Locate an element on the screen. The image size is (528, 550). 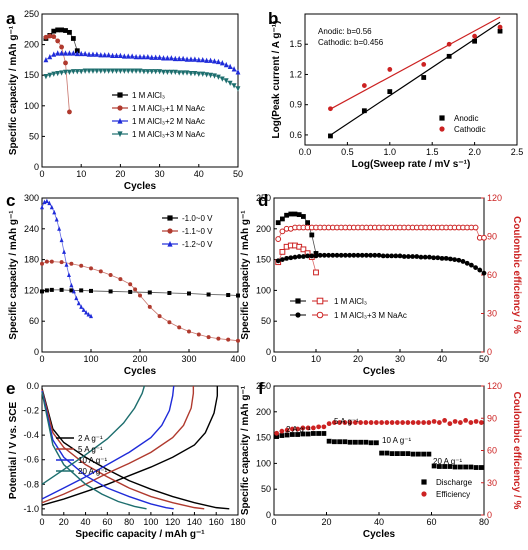
x-tick-label: 20 is located at coordinates (64, 522).